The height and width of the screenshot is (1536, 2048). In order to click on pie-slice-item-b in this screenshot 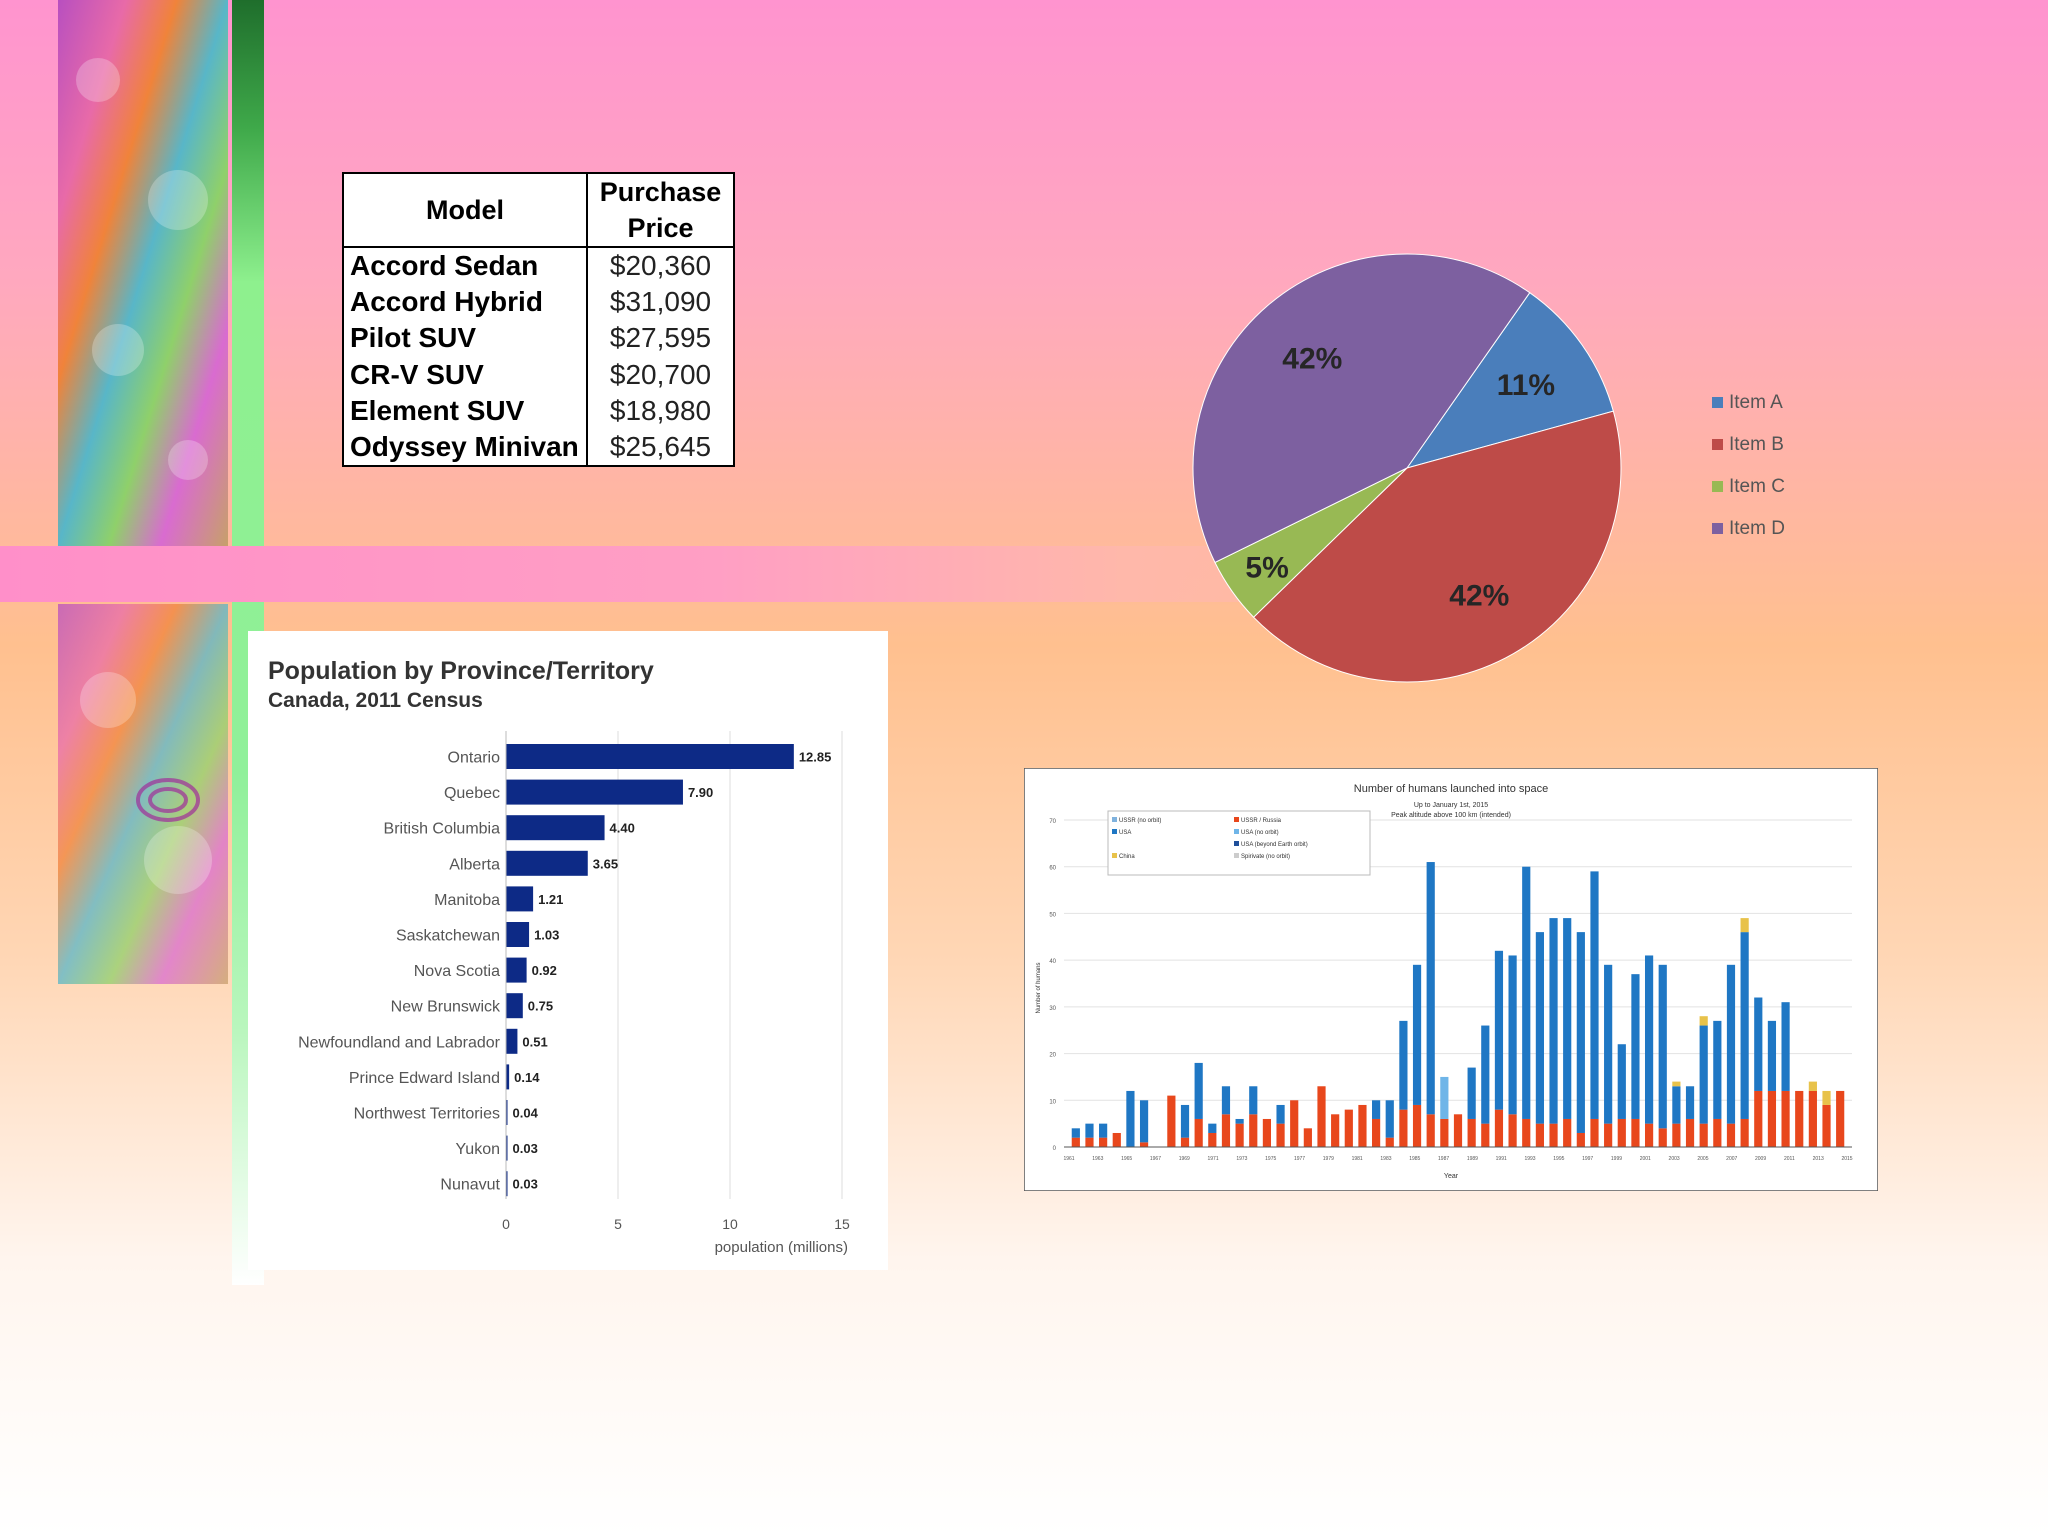, I will do `click(1437, 546)`.